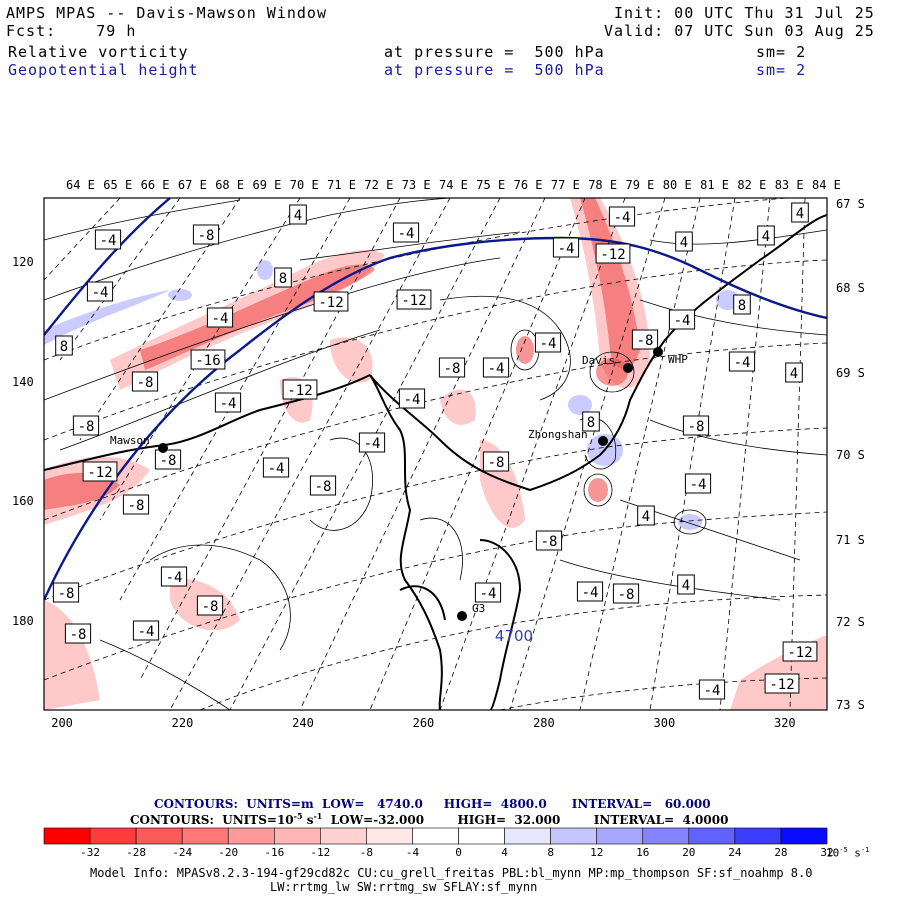 This screenshot has width=900, height=900. Describe the element at coordinates (714, 185) in the screenshot. I see `longitude-label: 81 E` at that location.